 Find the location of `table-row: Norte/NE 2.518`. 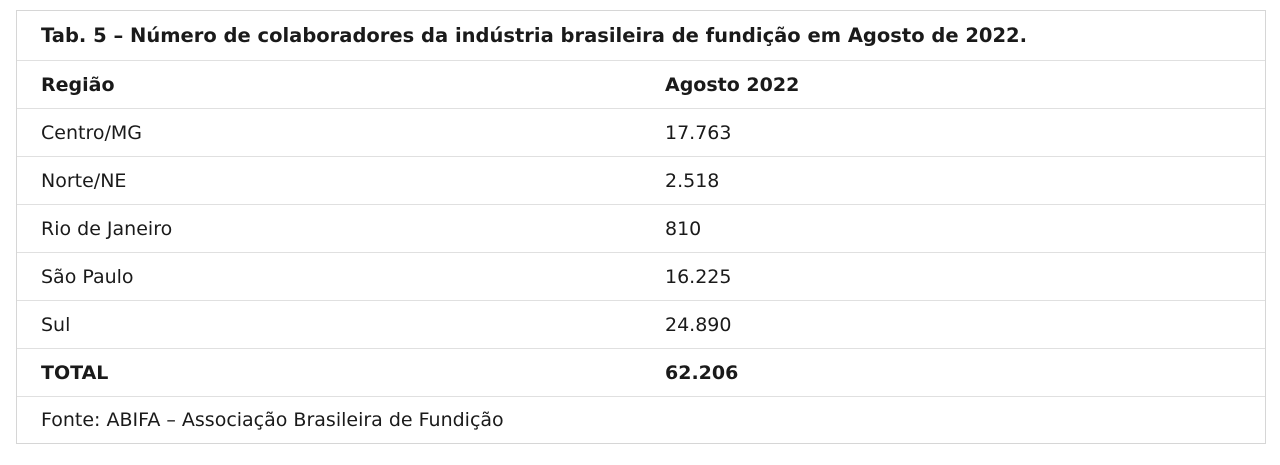

table-row: Norte/NE 2.518 is located at coordinates (641, 181).